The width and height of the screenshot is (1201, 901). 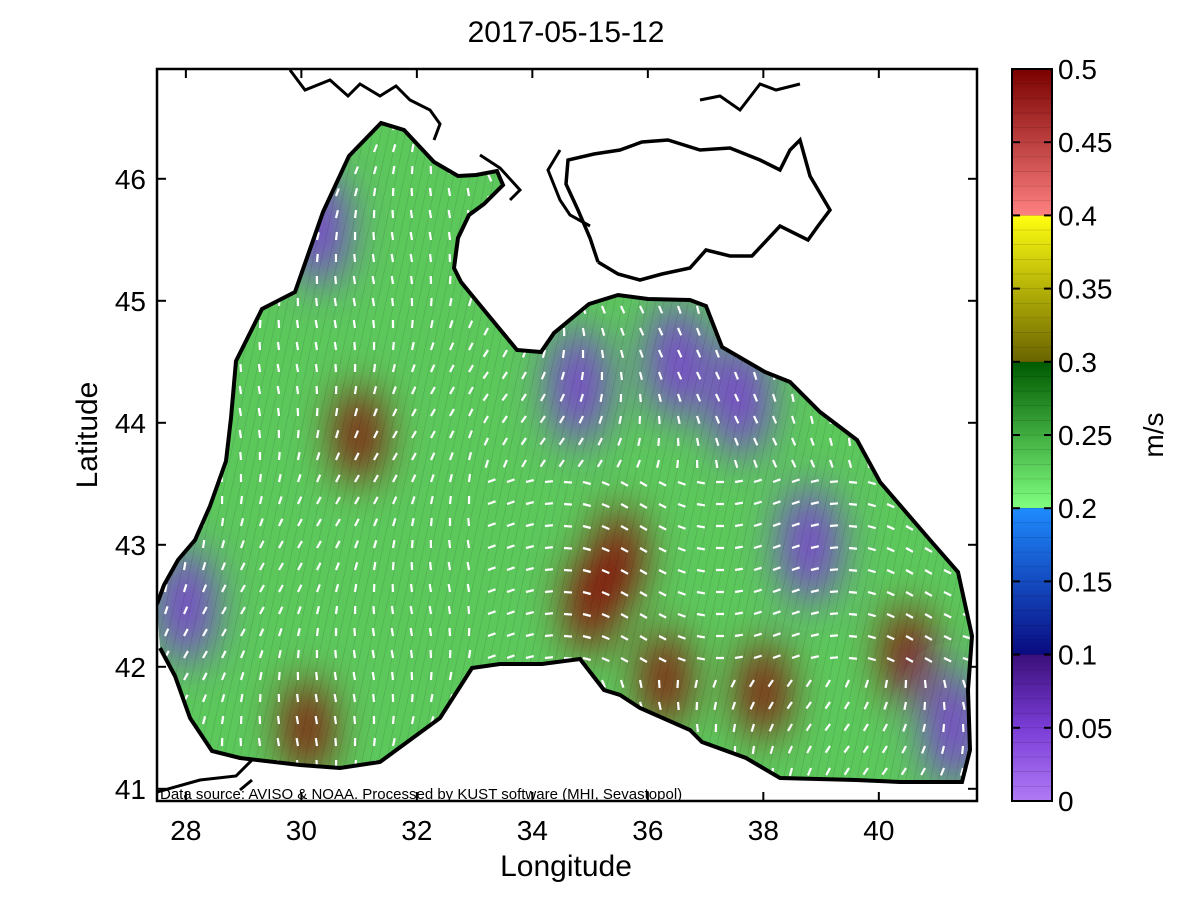 What do you see at coordinates (130, 484) in the screenshot?
I see `y-tick-labels: 41 42 43 44 45 46` at bounding box center [130, 484].